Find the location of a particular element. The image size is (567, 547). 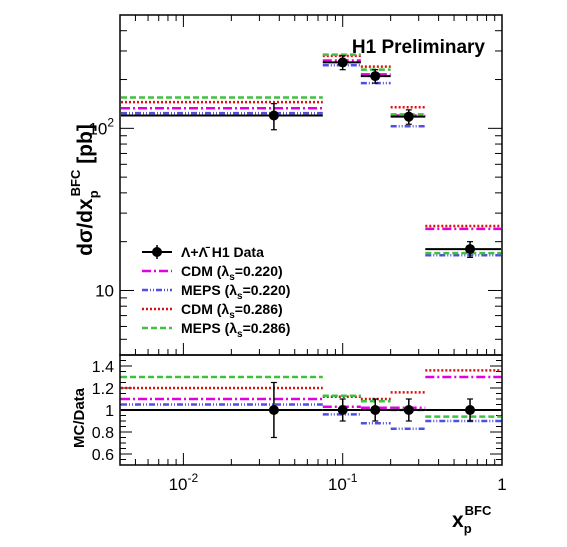

lower-y-tick-label: 1.2 is located at coordinates (103, 389).